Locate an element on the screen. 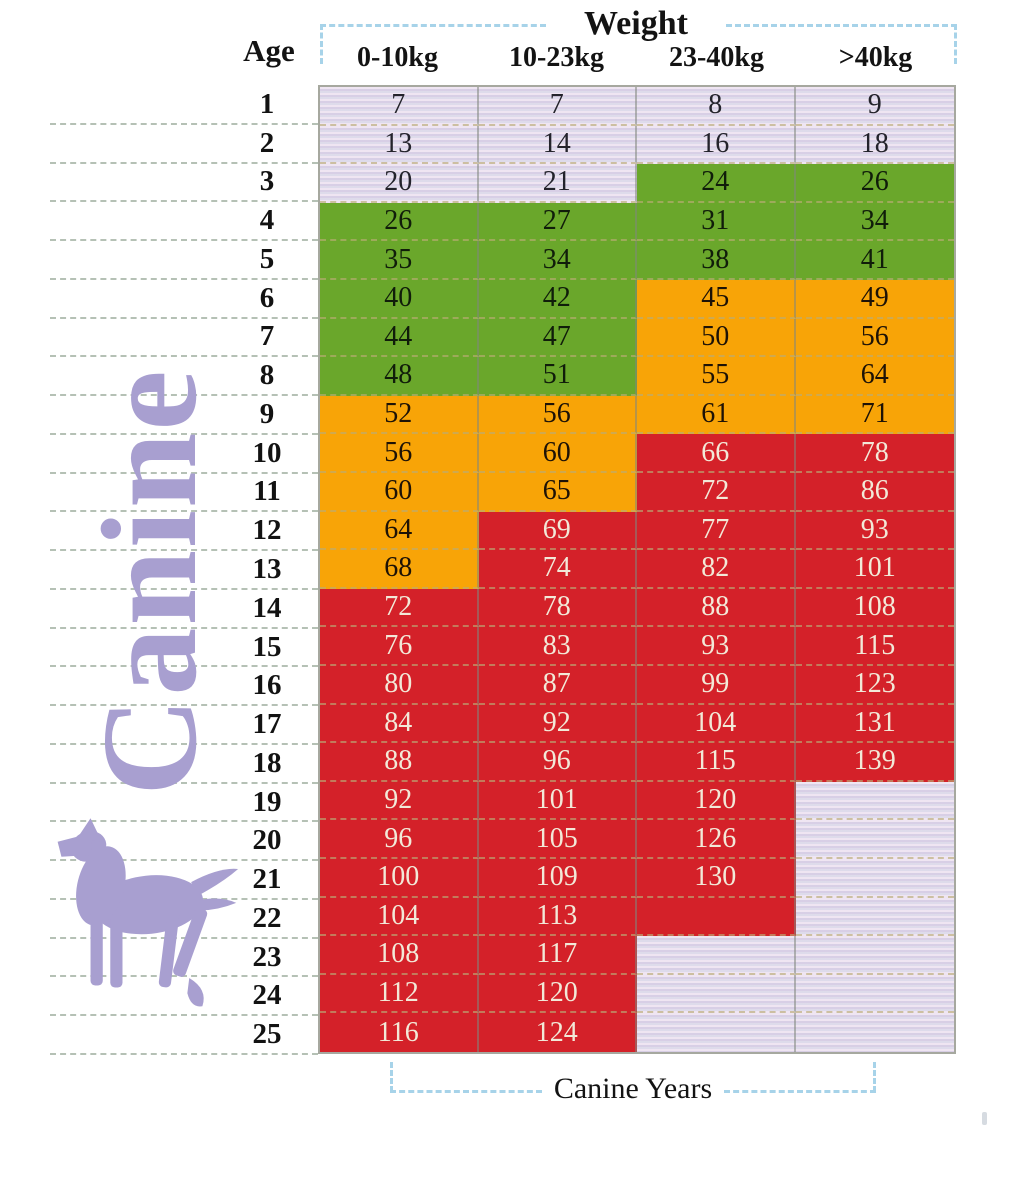  table-cell: 42 is located at coordinates (557, 299).